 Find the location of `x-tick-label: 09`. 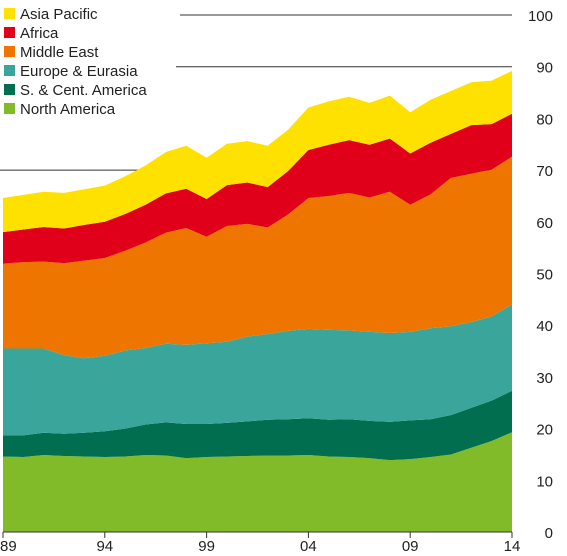

x-tick-label: 09 is located at coordinates (410, 546).